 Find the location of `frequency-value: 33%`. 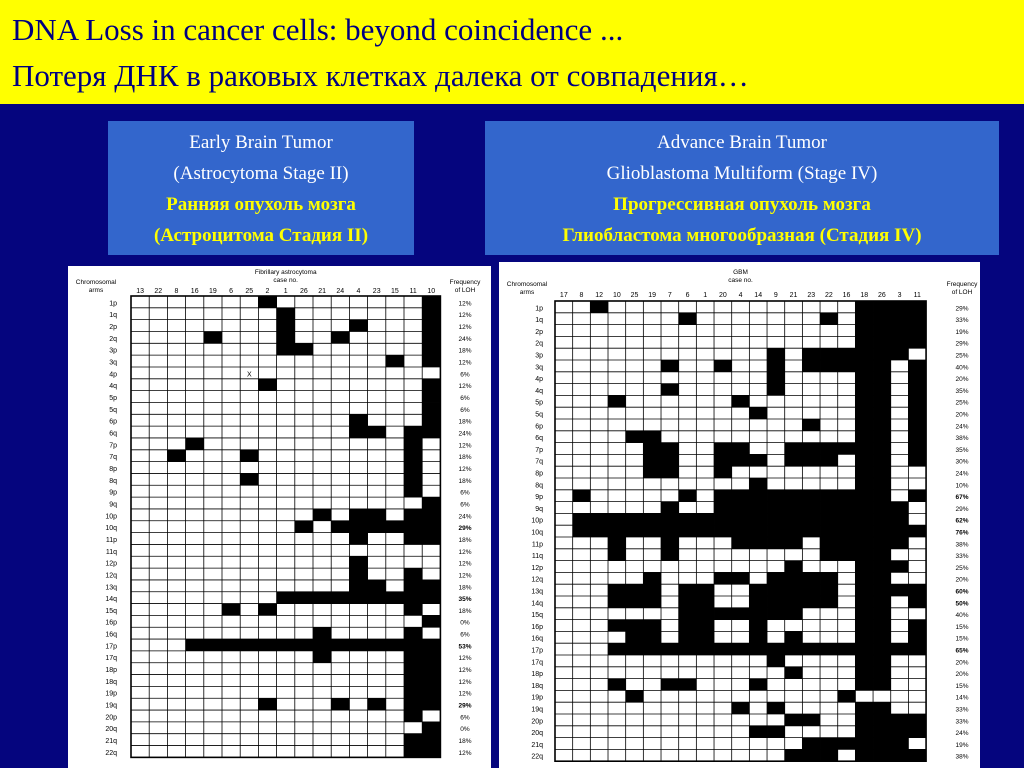

frequency-value: 33% is located at coordinates (961, 721).